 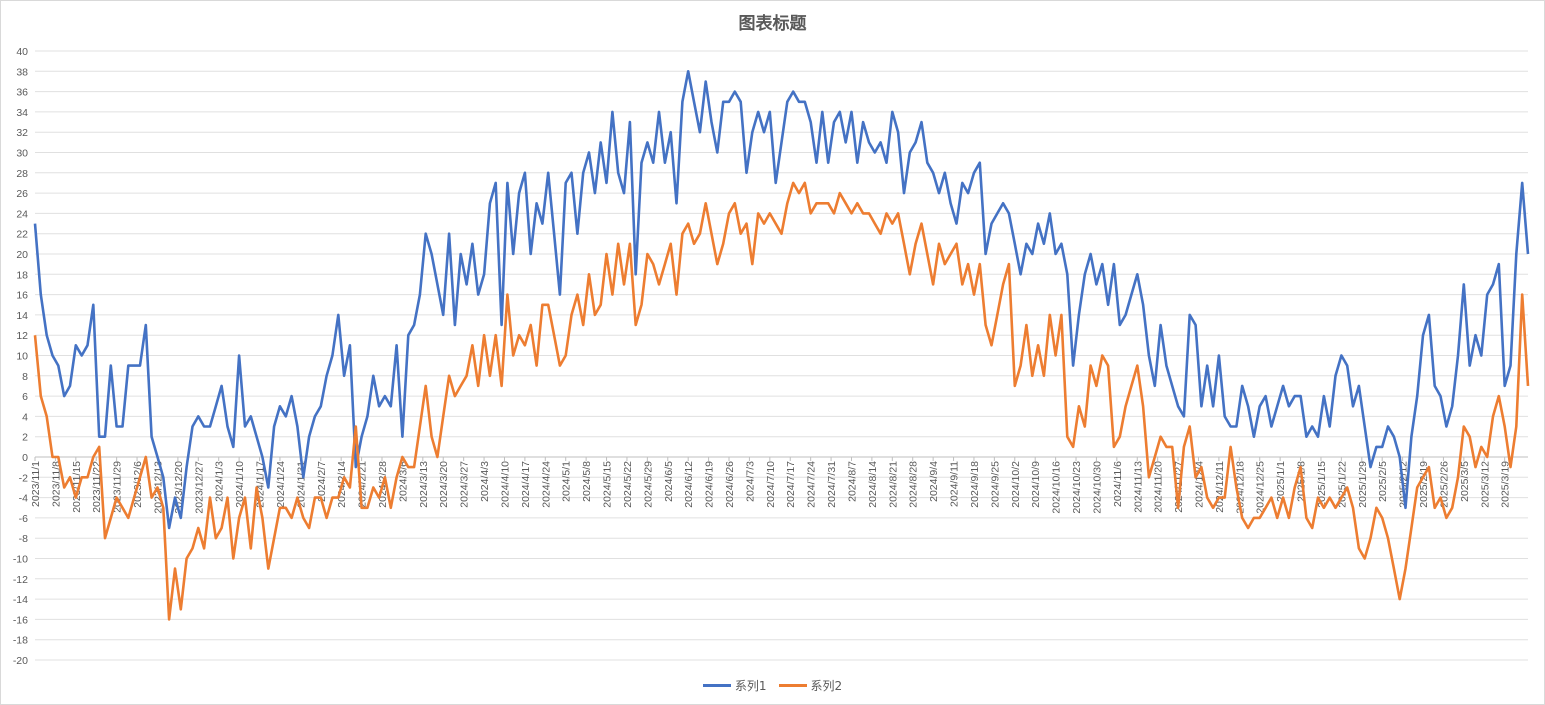 I want to click on x-tick-label: 2024/5/8, so click(x=587, y=481).